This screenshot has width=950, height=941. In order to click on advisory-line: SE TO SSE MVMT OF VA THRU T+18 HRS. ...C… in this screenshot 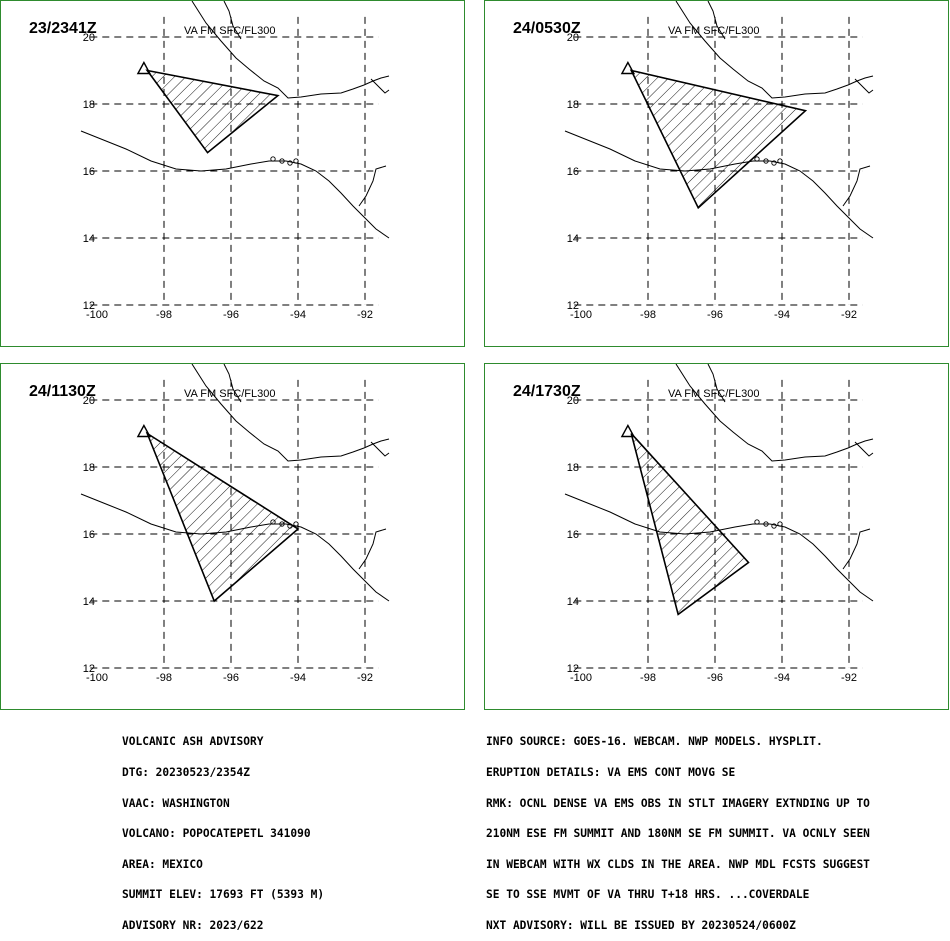, I will do `click(648, 895)`.